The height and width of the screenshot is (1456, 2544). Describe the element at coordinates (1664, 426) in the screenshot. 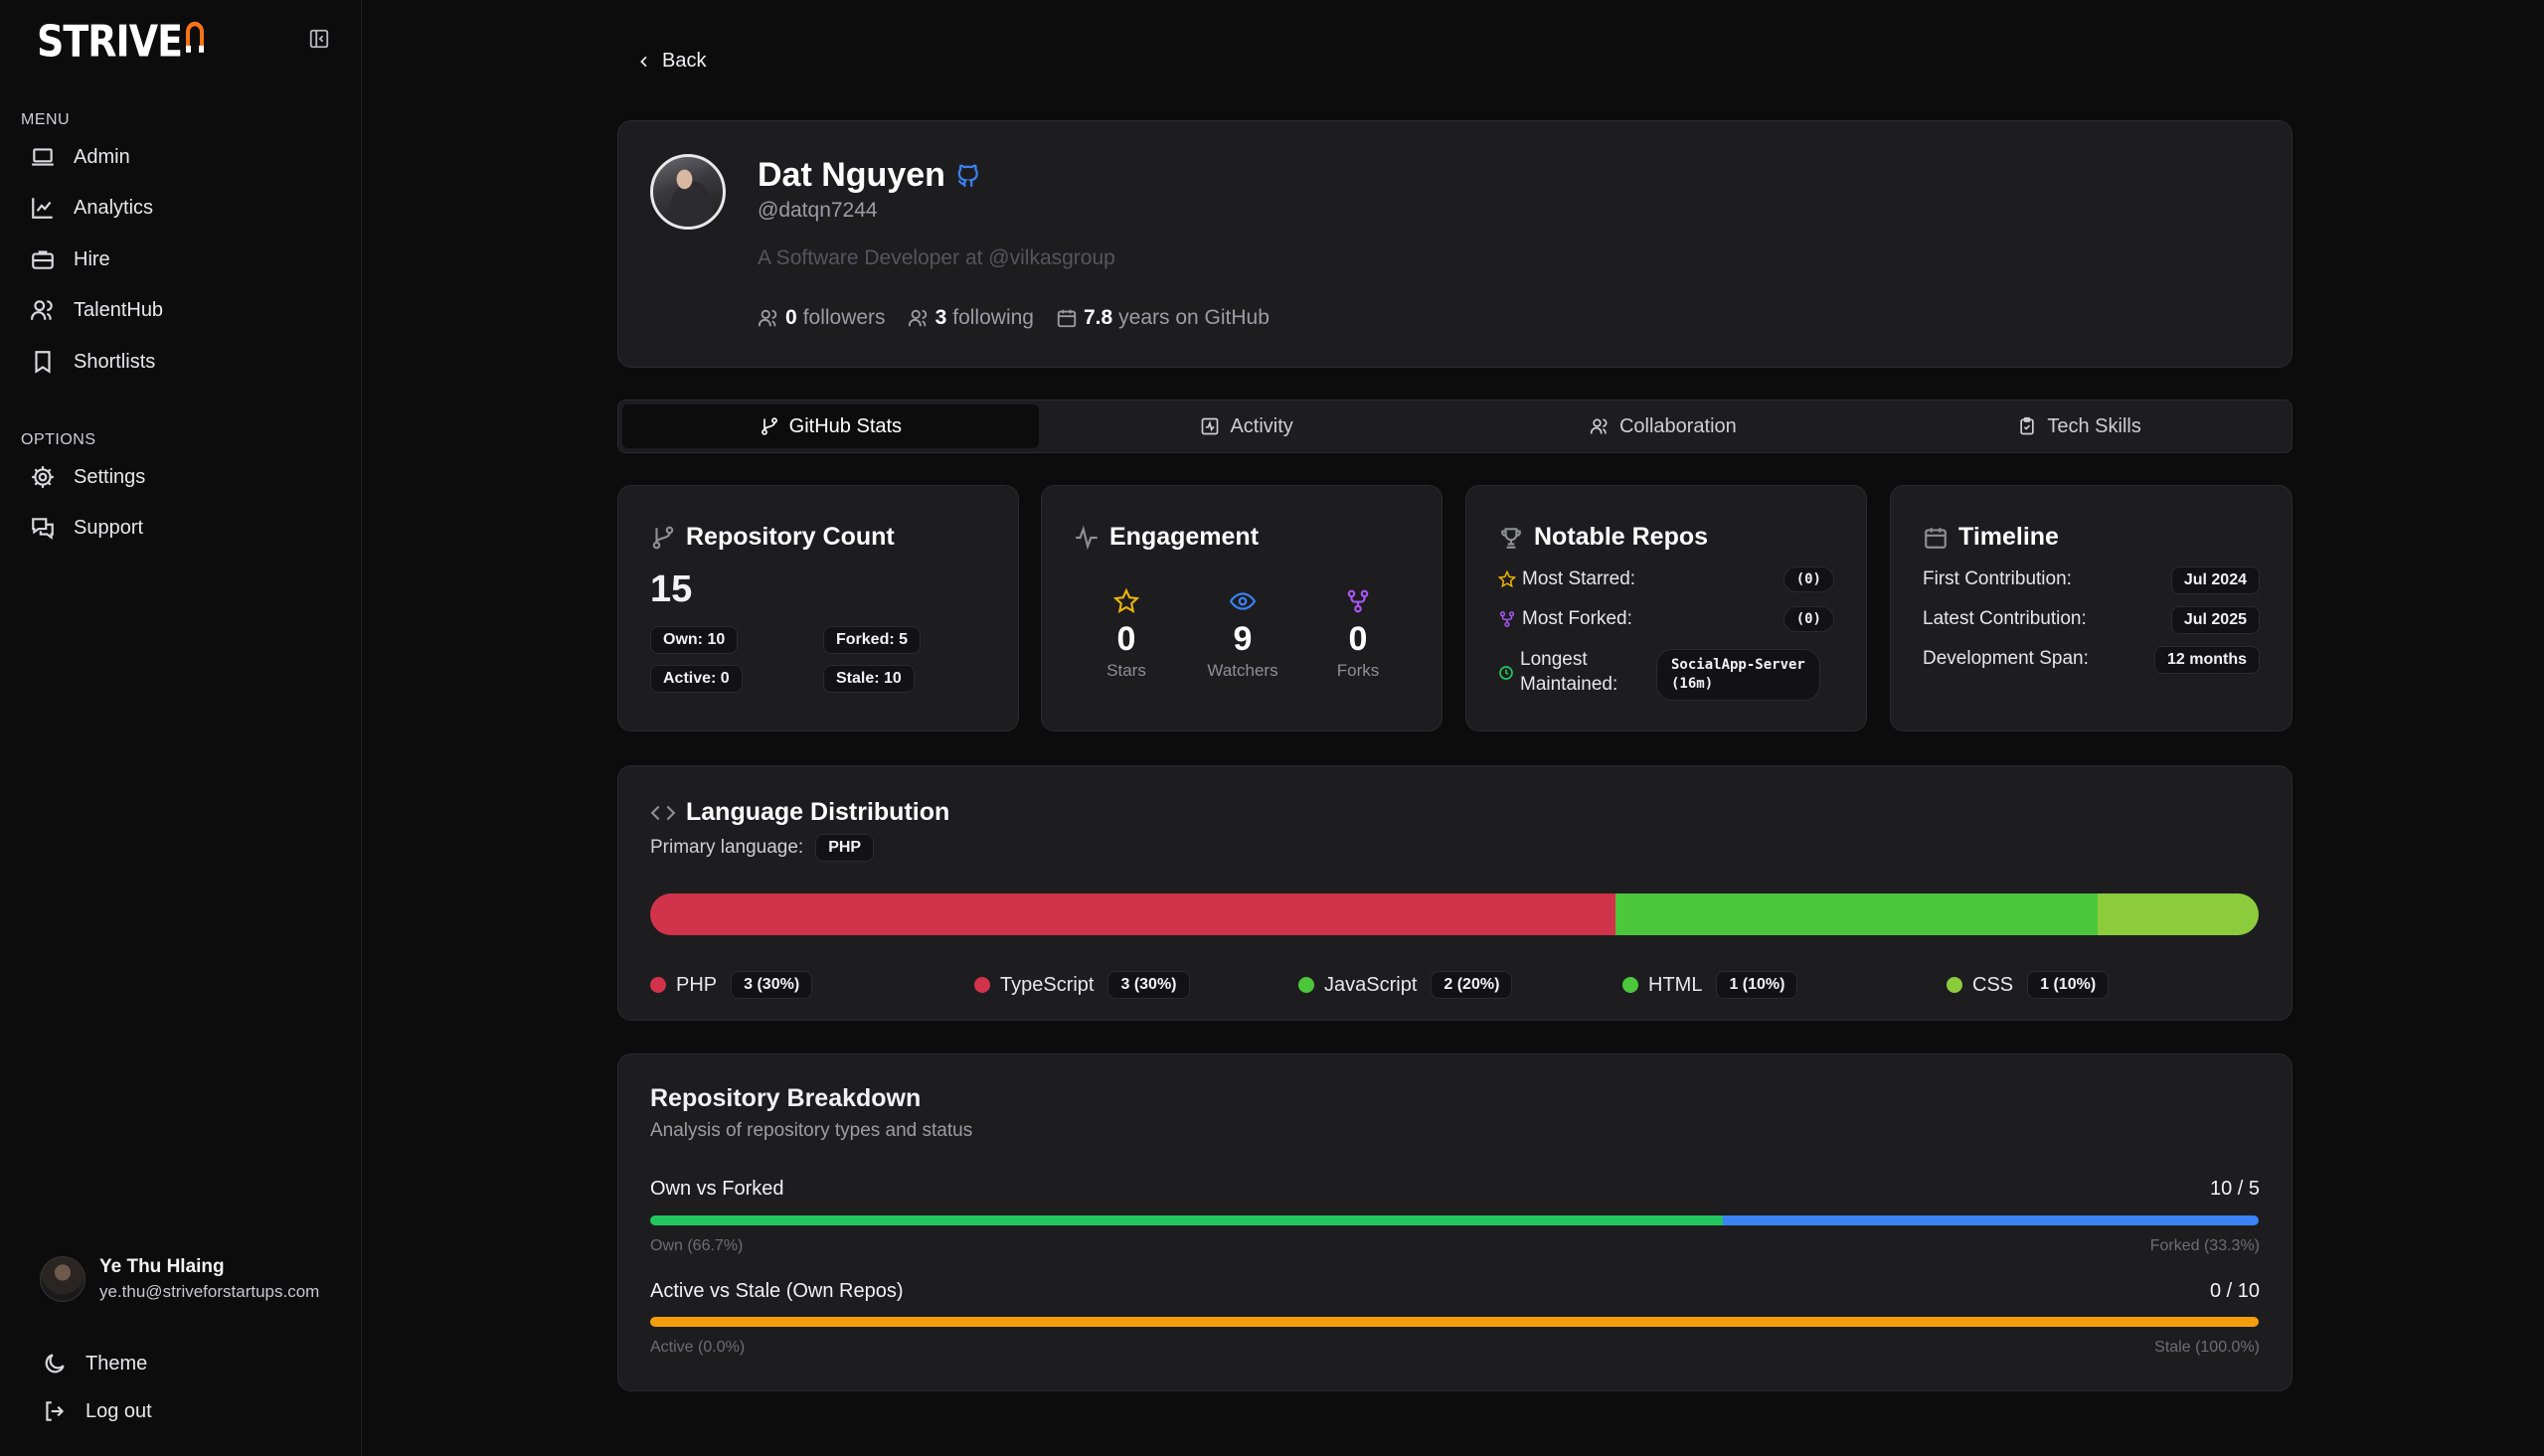

I see `tab-collaboration: Collaboration` at that location.